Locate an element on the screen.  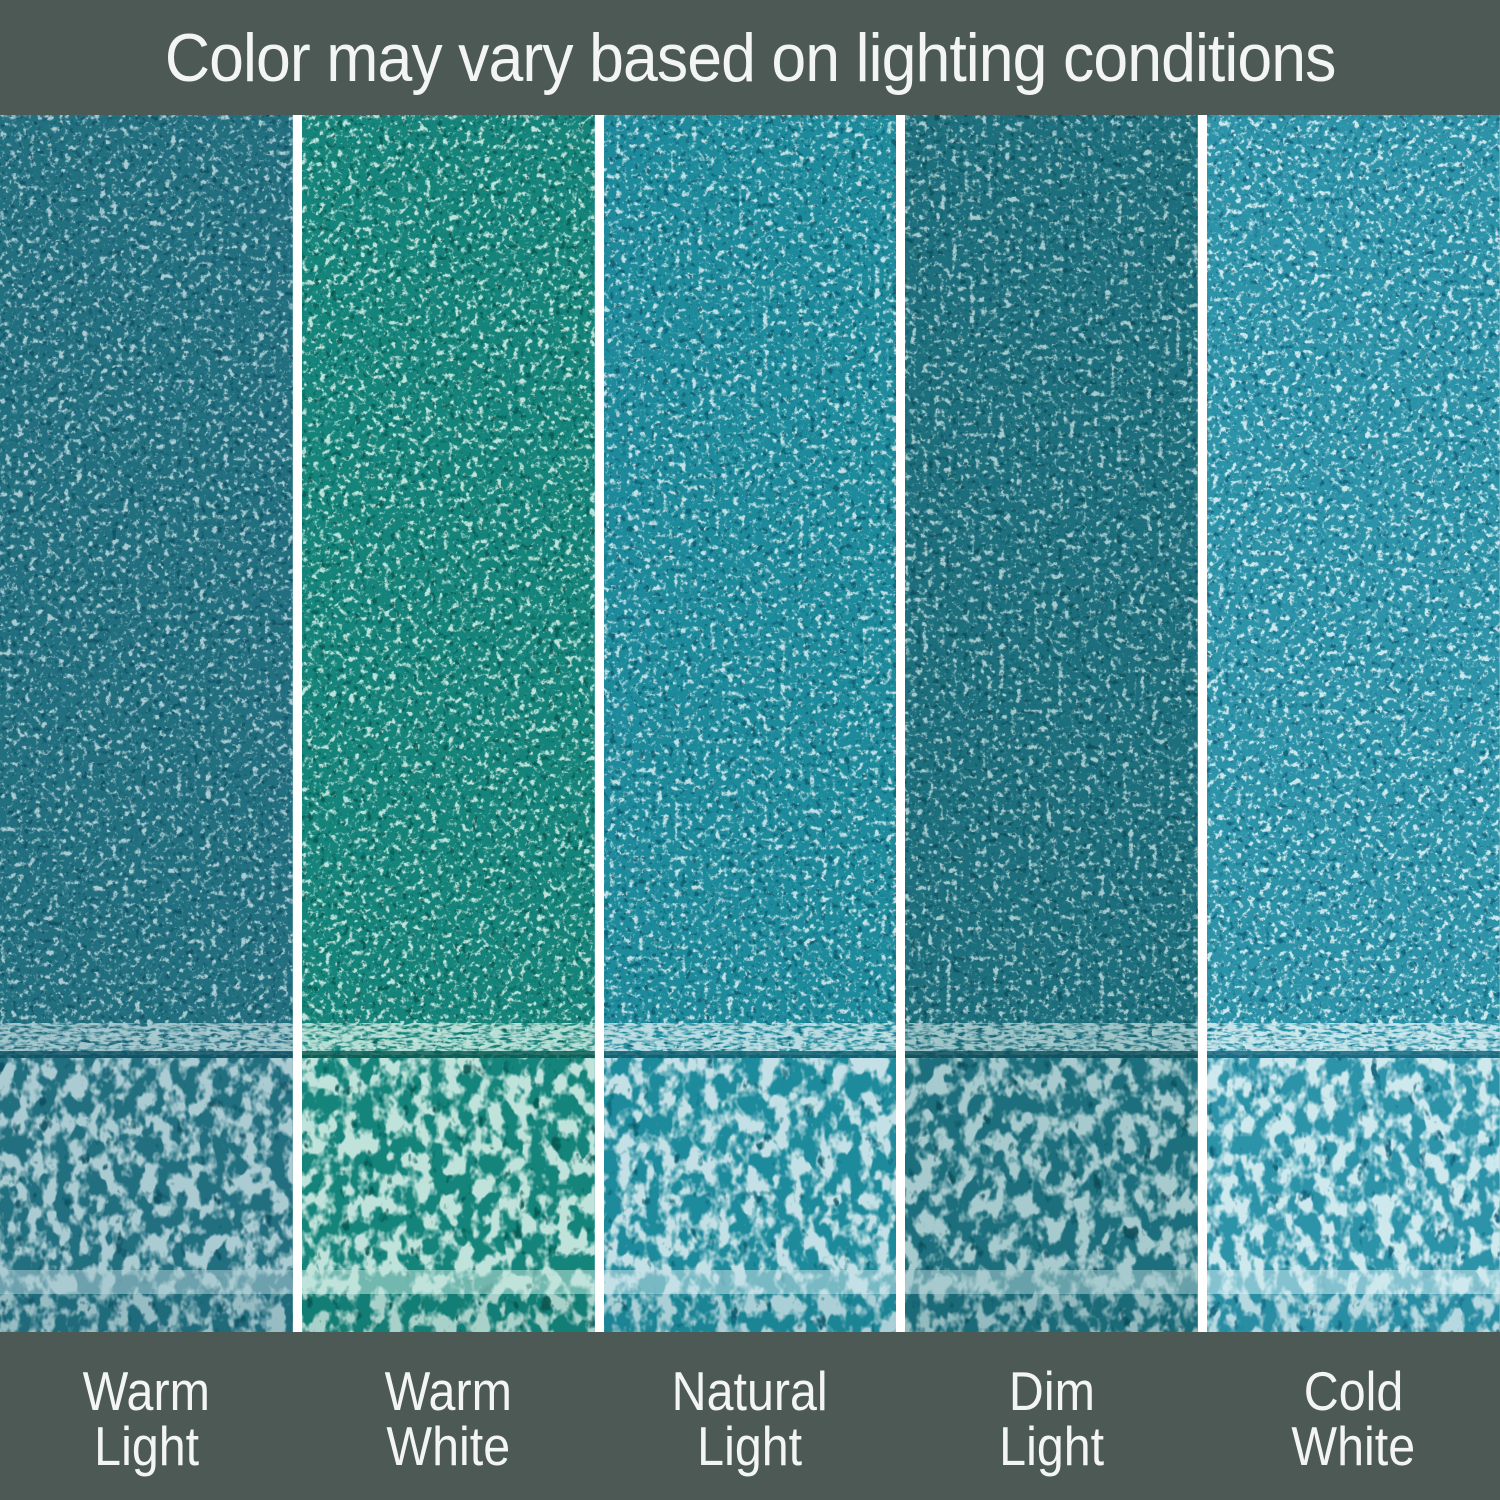
label-line: Natural is located at coordinates (750, 1391).